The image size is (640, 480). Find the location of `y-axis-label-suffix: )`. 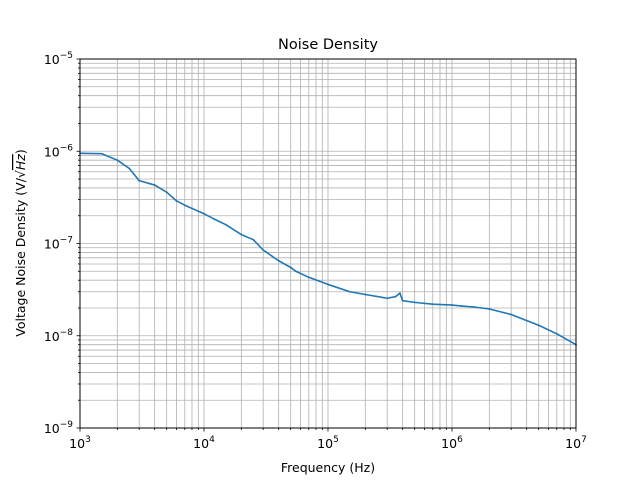

y-axis-label-suffix: ) is located at coordinates (20, 151).